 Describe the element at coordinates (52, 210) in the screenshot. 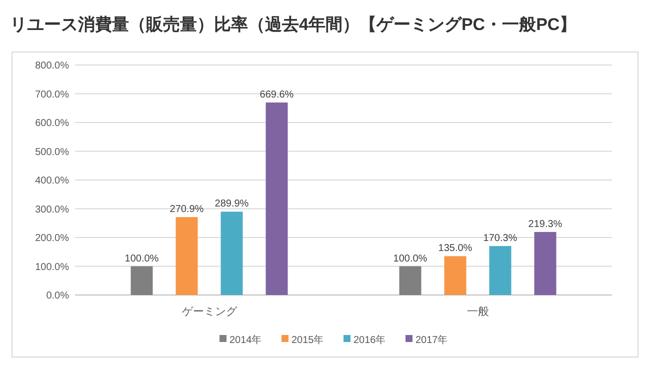

I see `y-tick-label: 300.0%` at that location.